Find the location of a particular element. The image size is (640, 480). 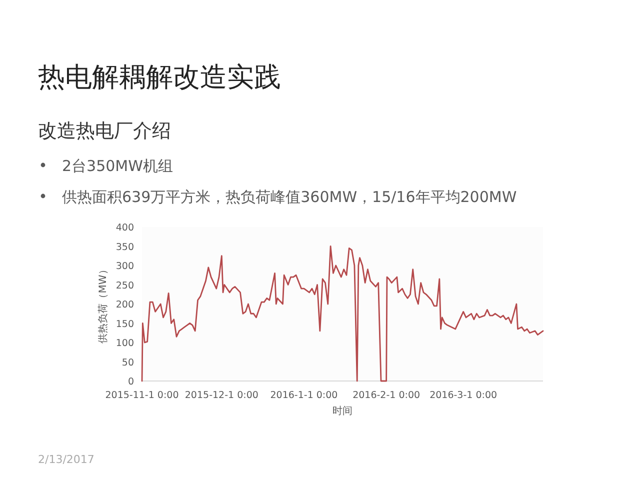

y-tick-label: 100 is located at coordinates (125, 343).